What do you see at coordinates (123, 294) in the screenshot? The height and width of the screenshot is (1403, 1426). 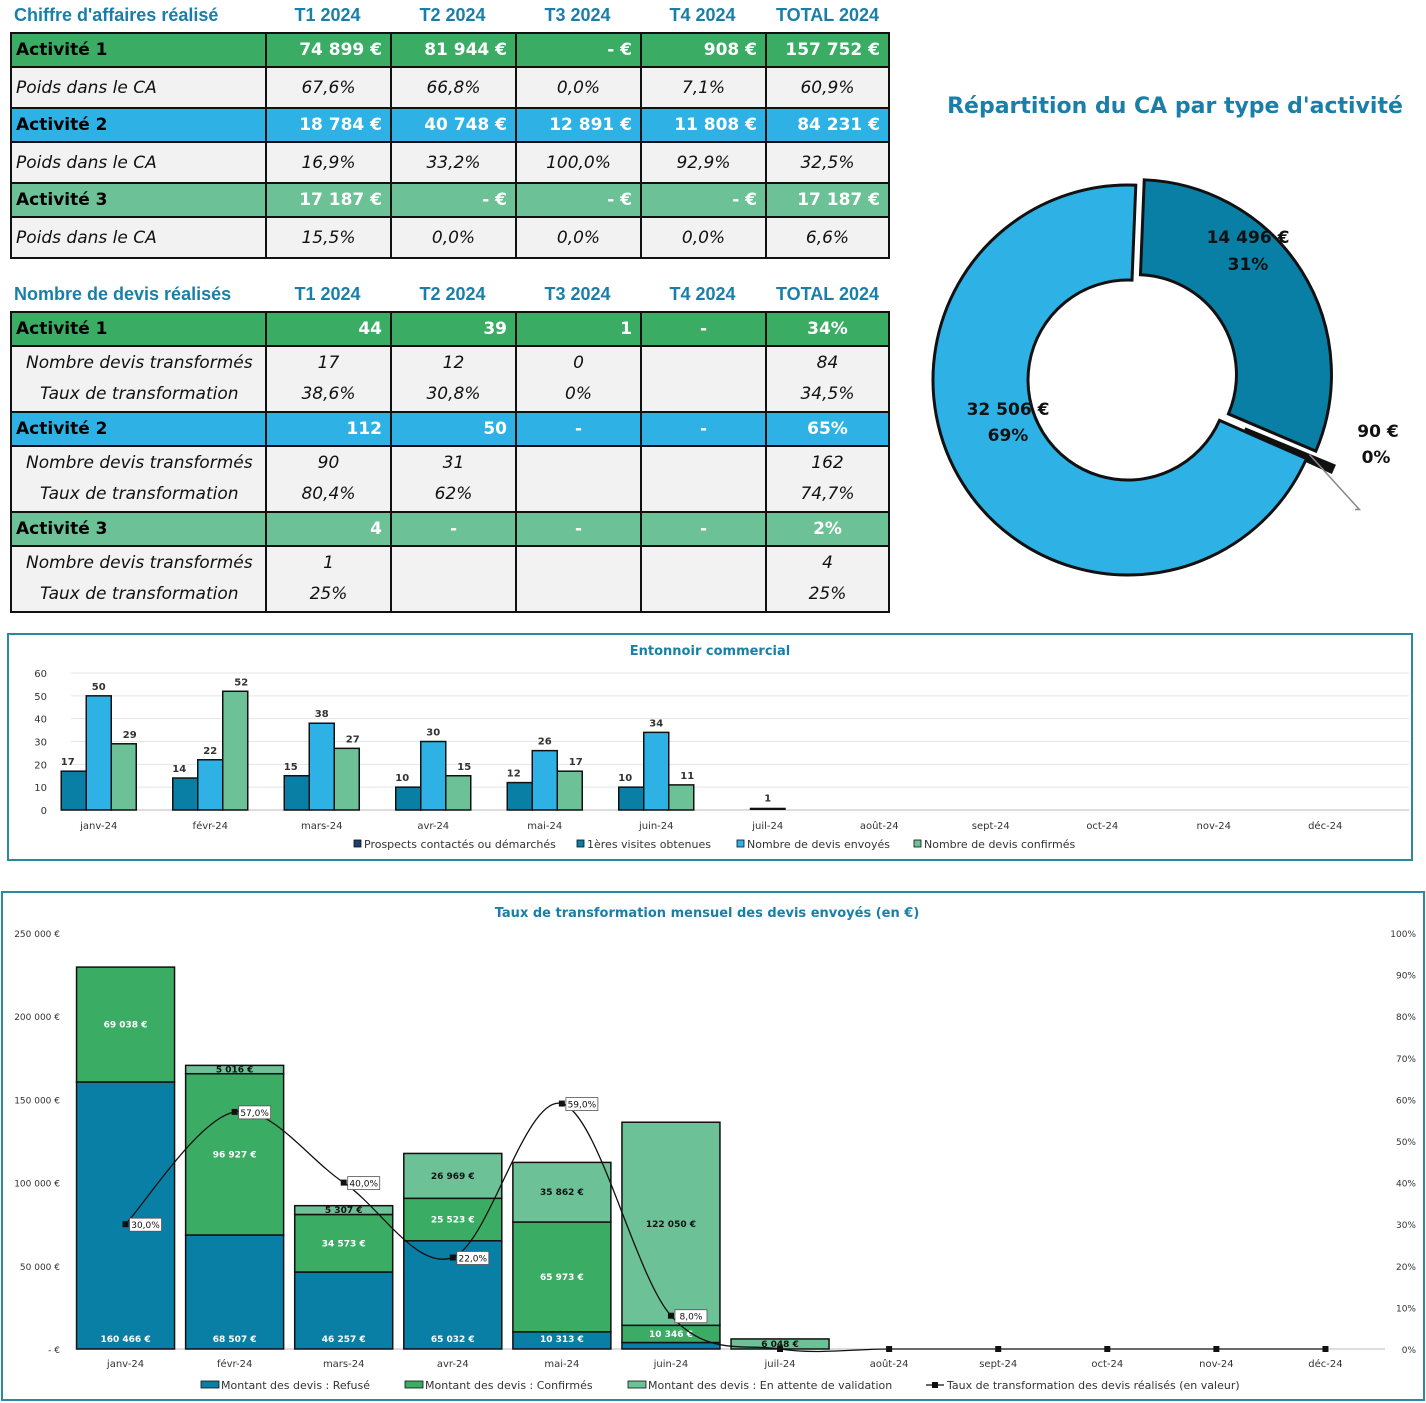 I see `devis-table-title: Nombre de devis réalisés` at bounding box center [123, 294].